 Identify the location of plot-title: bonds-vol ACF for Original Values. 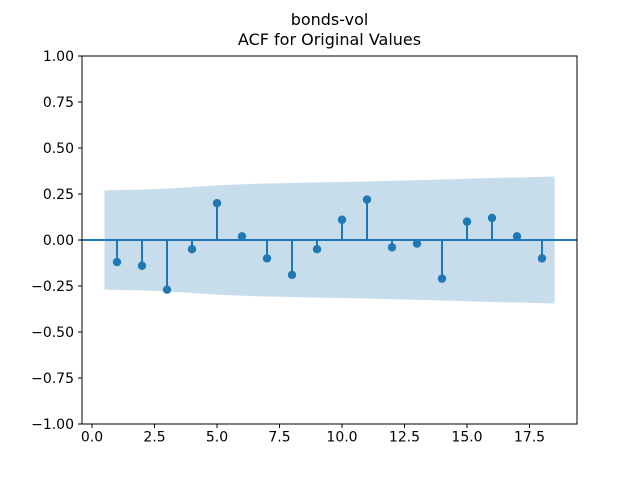
(329, 30).